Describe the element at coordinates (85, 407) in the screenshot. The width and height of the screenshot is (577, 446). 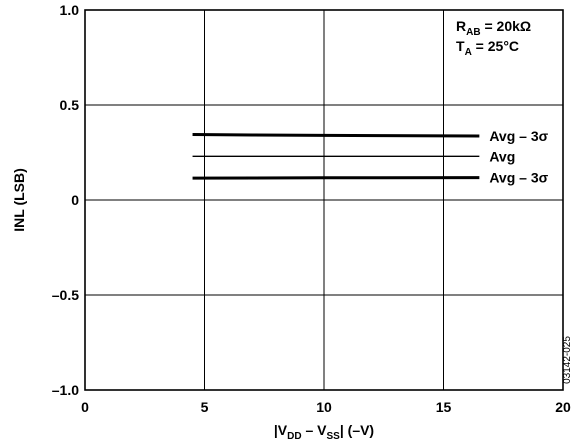
I see `x-tick-label: 0` at that location.